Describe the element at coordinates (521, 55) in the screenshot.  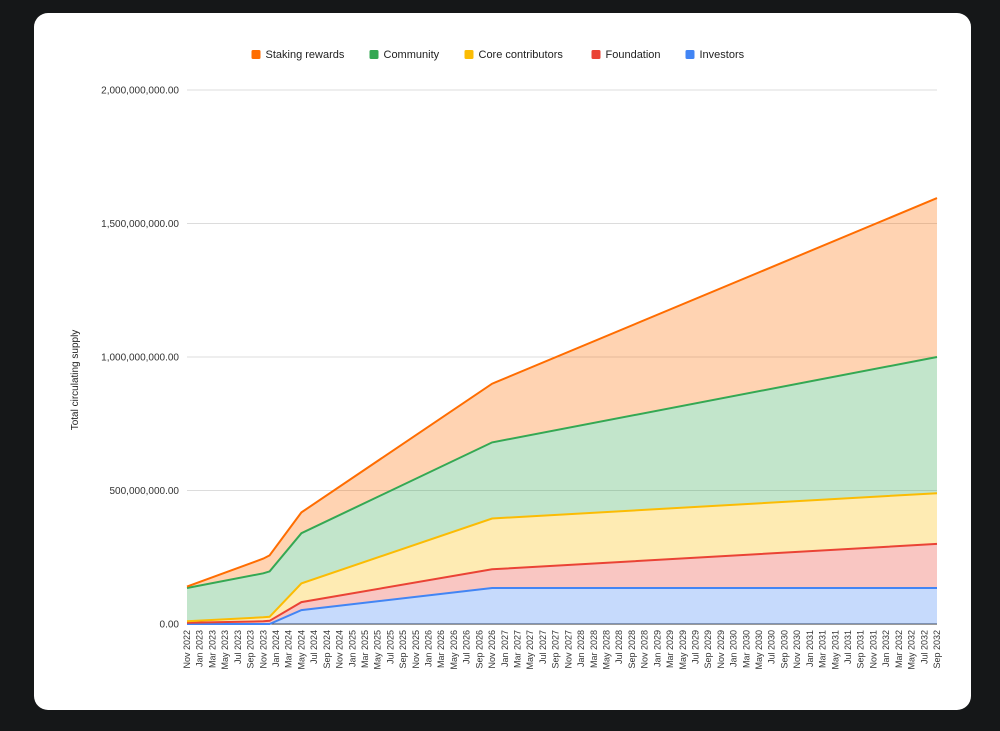
I see `legend-label: Core contributors` at that location.